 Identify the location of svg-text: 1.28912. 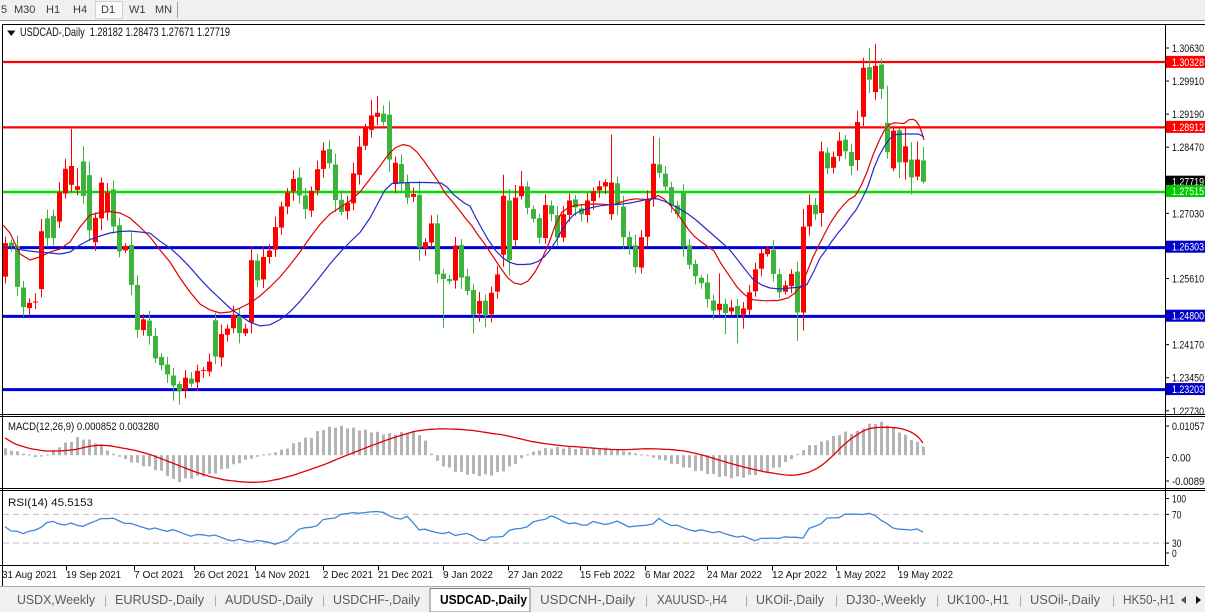
(1188, 128).